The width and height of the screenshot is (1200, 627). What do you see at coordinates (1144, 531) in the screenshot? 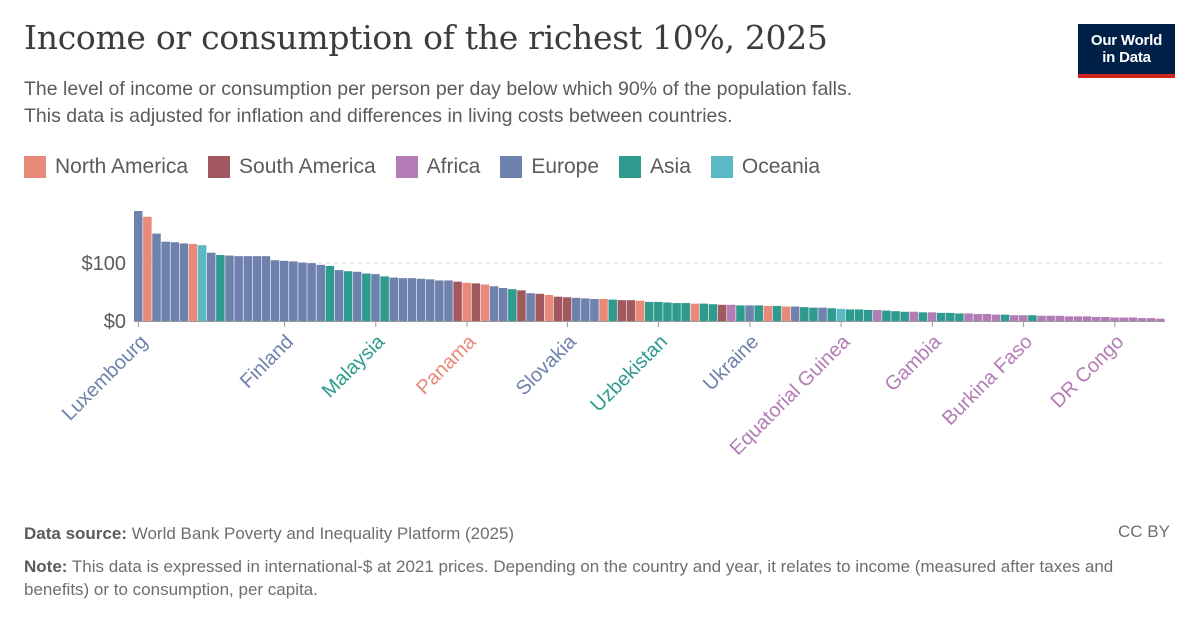
I see `license-link: CC BY` at bounding box center [1144, 531].